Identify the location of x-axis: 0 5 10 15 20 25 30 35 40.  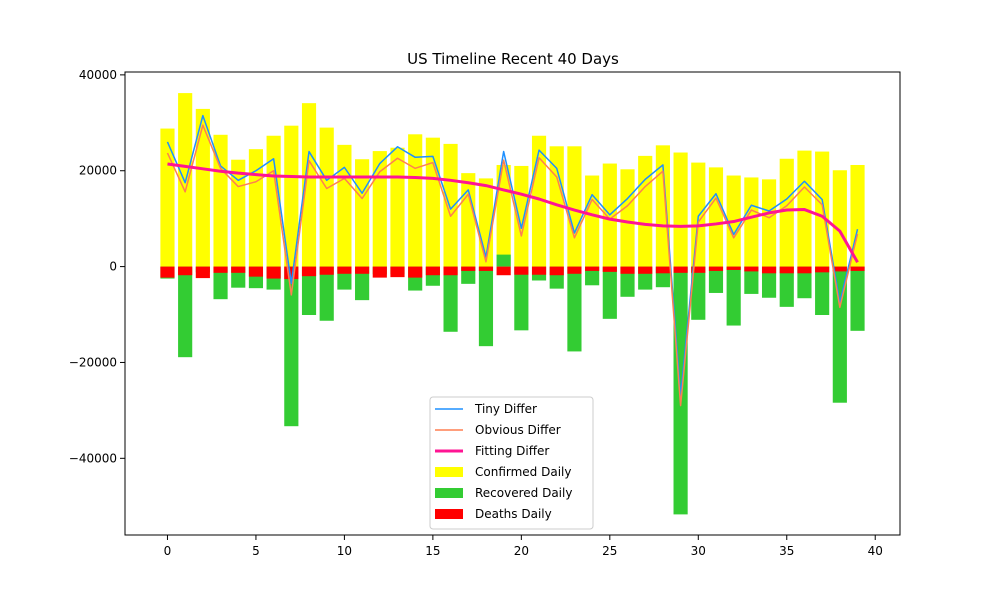
(523, 546).